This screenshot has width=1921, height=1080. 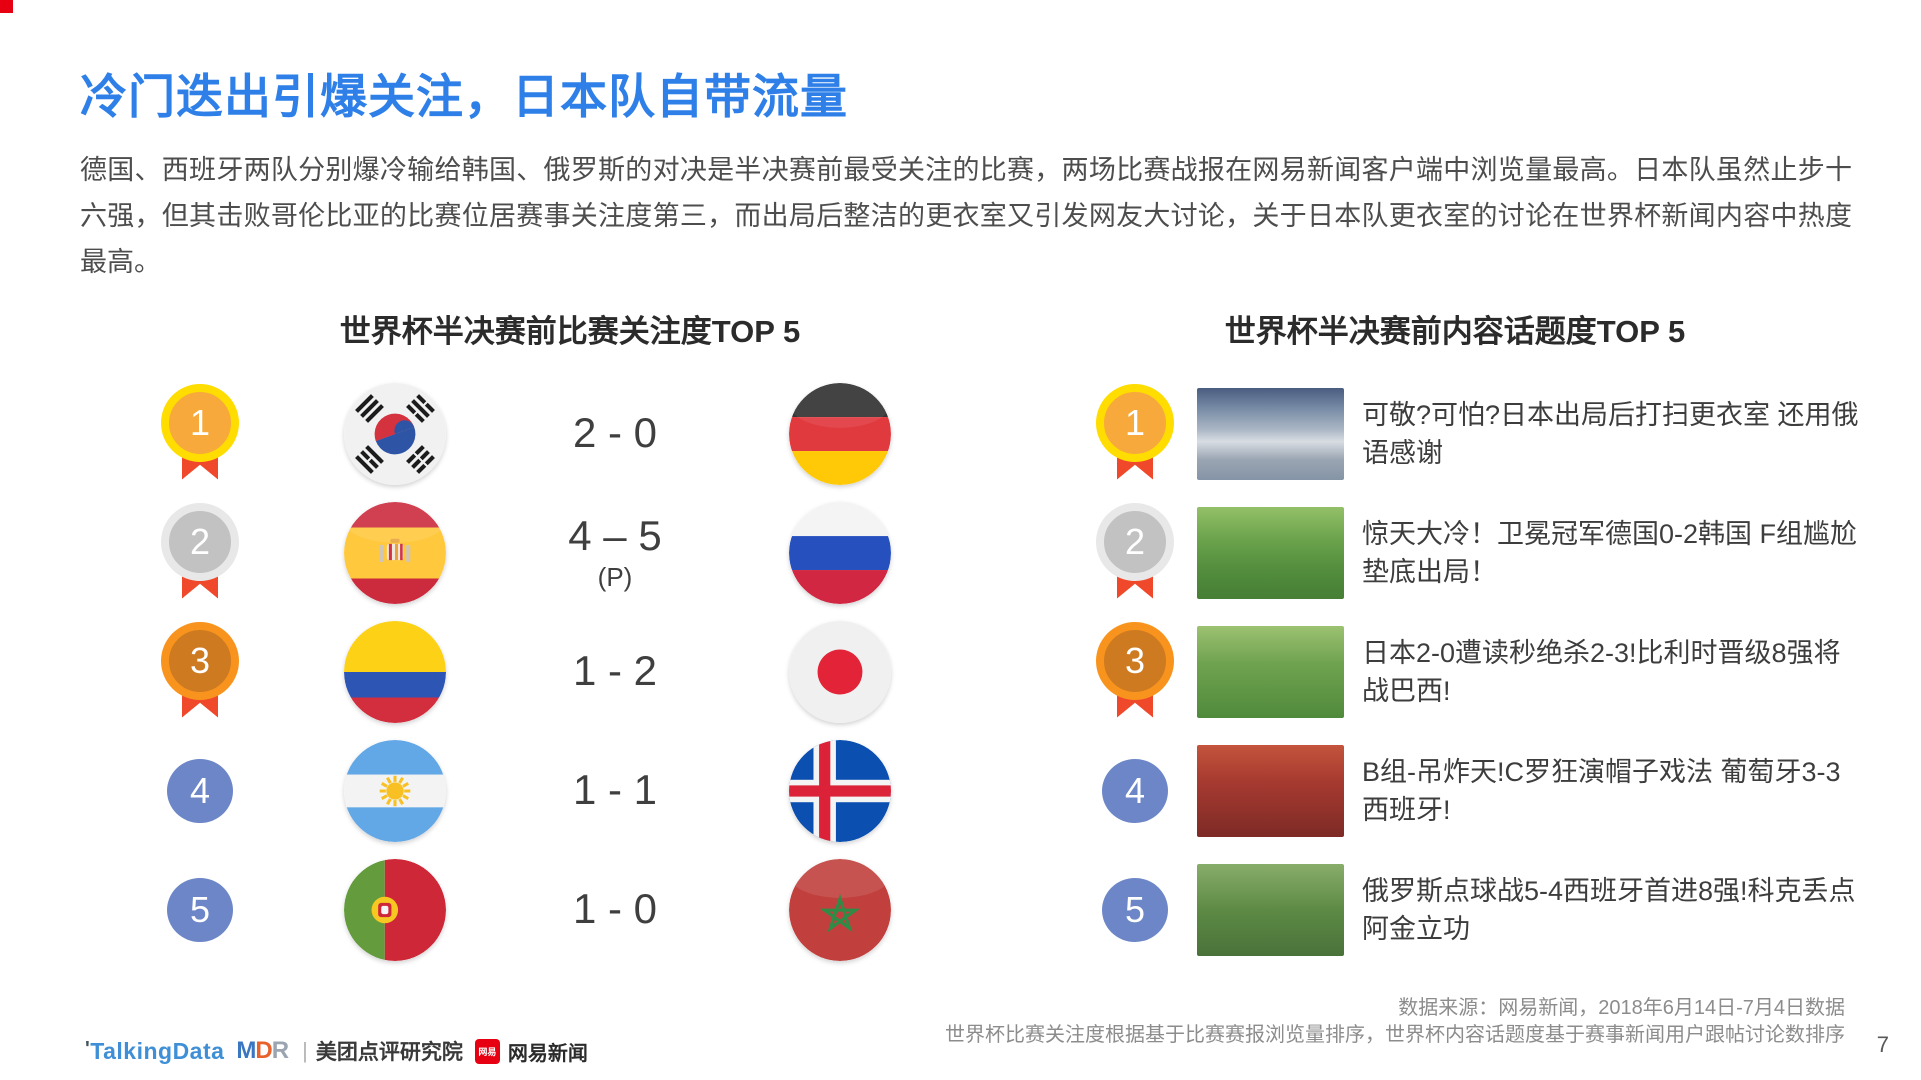 I want to click on mdr-logo: MDR, so click(x=262, y=1050).